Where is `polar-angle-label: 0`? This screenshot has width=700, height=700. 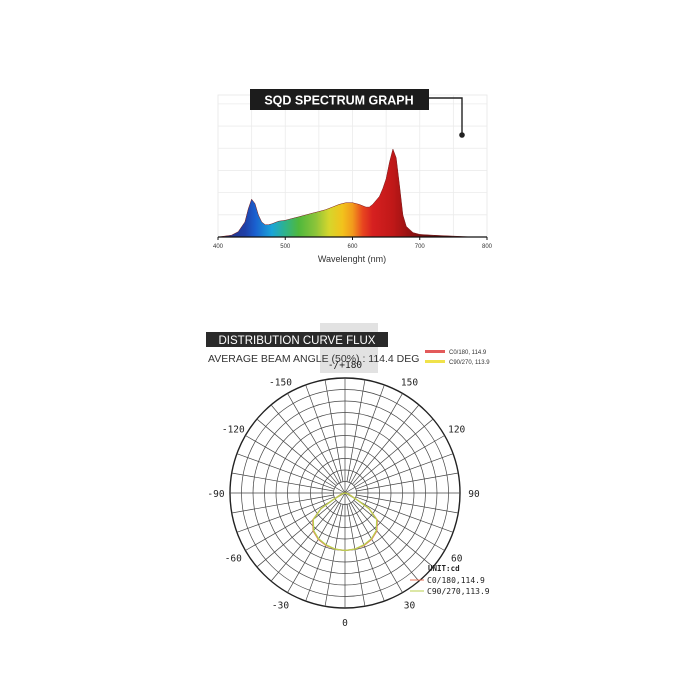
polar-angle-label: 0 is located at coordinates (345, 623).